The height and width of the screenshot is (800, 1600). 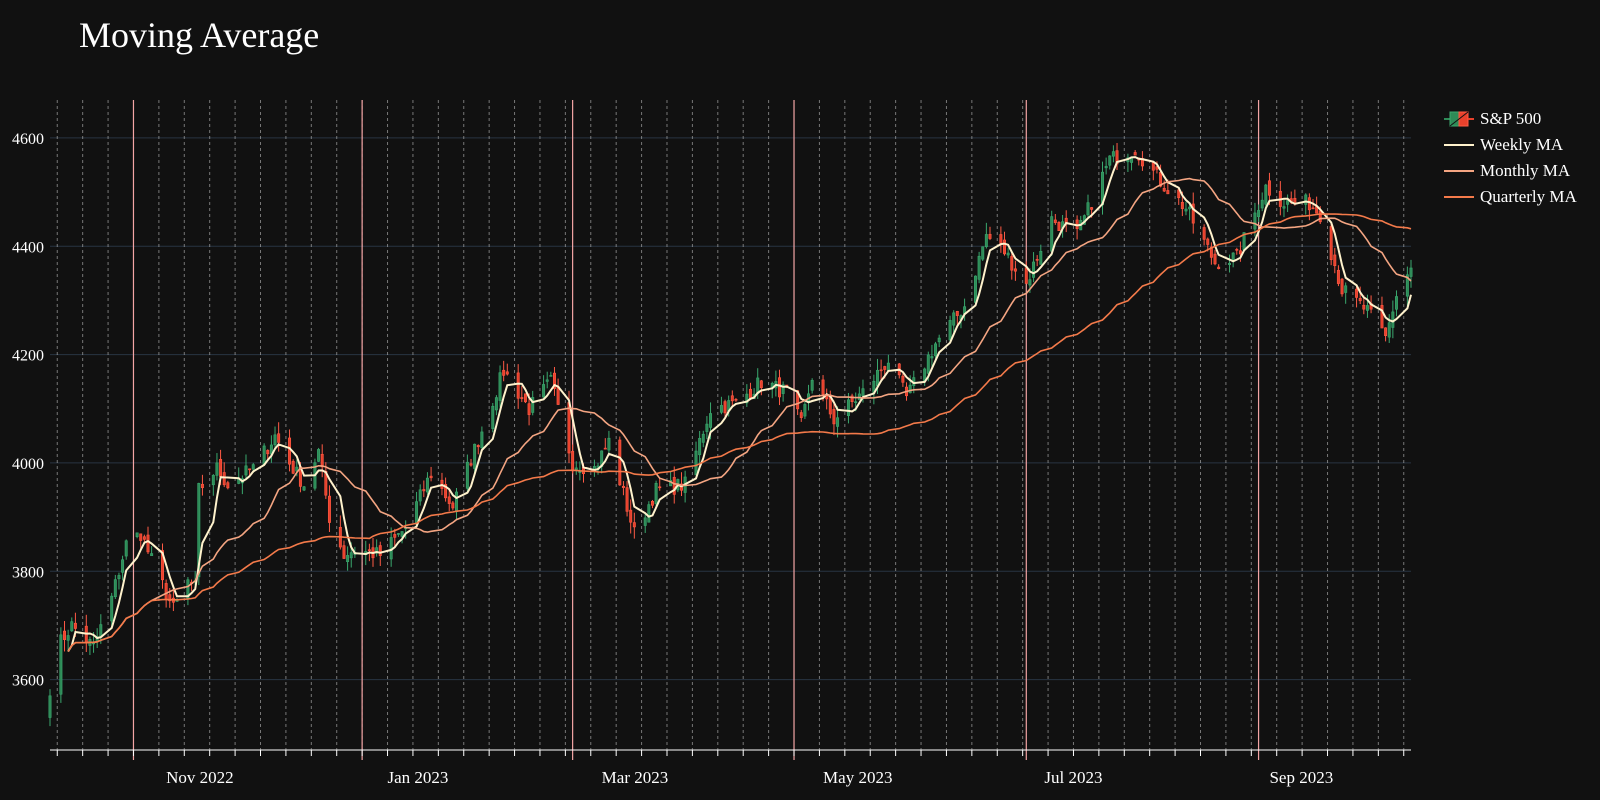 I want to click on legend-item-sp500: S&P 500, so click(x=1510, y=119).